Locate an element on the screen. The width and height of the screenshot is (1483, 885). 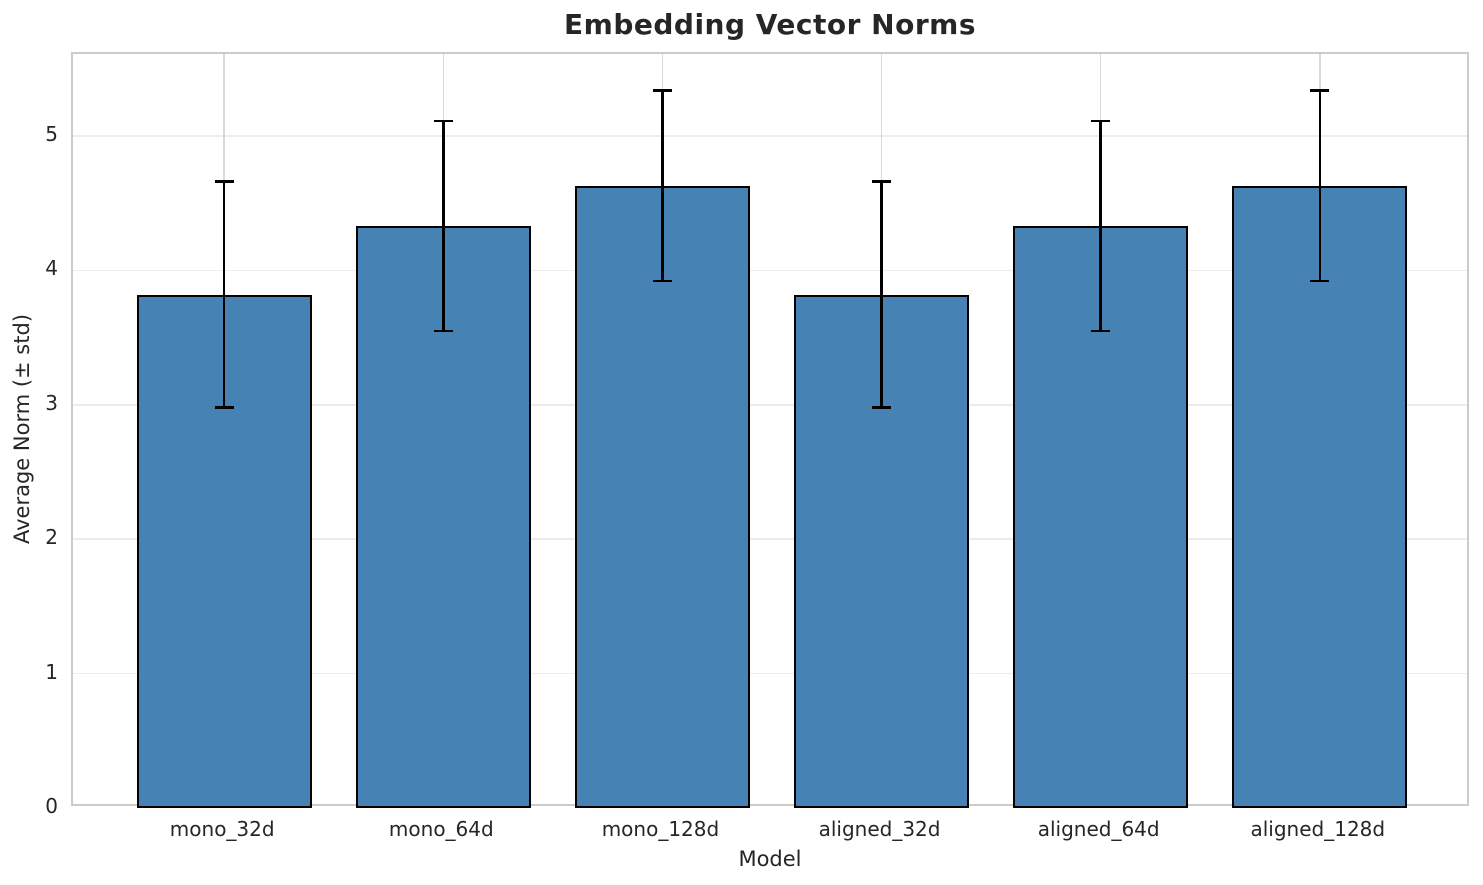
error-bar-cap-top-aligned_32d is located at coordinates (882, 181).